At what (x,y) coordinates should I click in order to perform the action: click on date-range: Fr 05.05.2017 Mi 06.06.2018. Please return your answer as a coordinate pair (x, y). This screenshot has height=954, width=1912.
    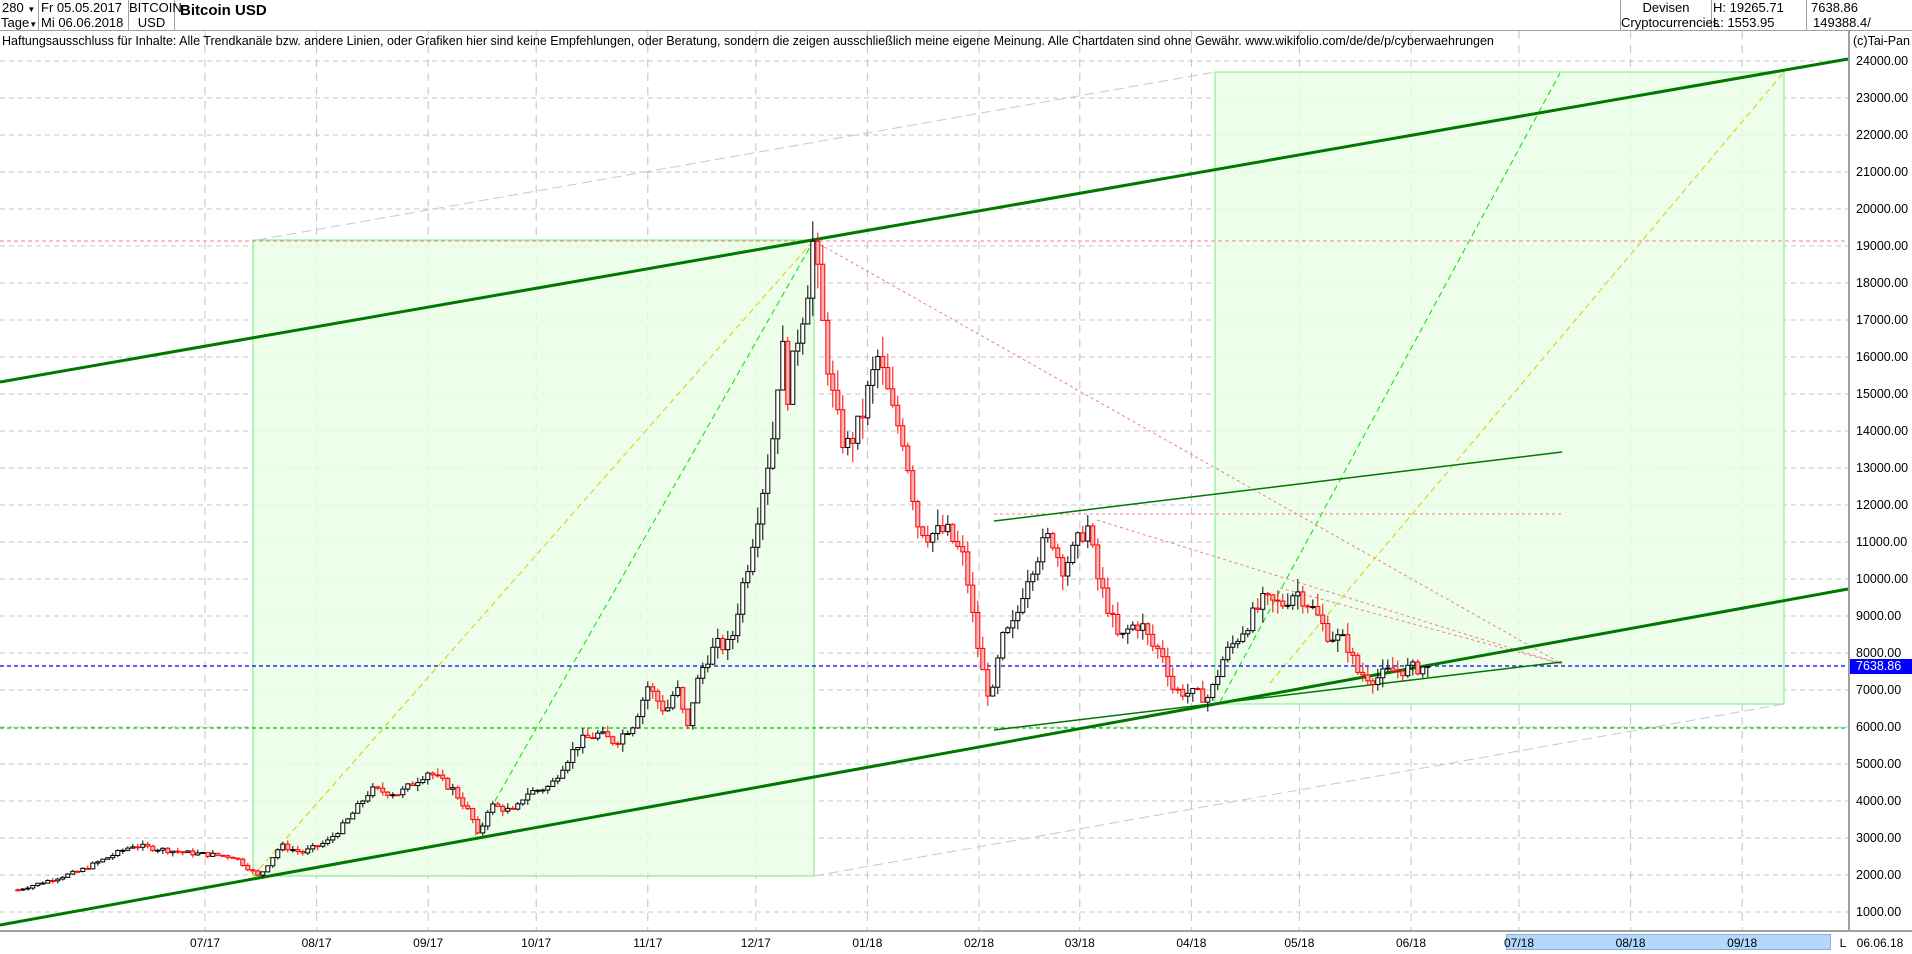
    Looking at the image, I should click on (84, 15).